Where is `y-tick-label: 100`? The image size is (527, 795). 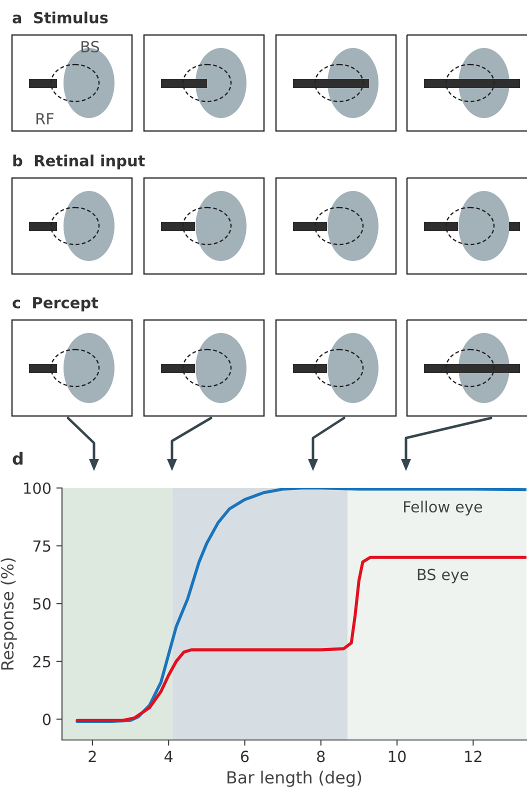
y-tick-label: 100 is located at coordinates (37, 488).